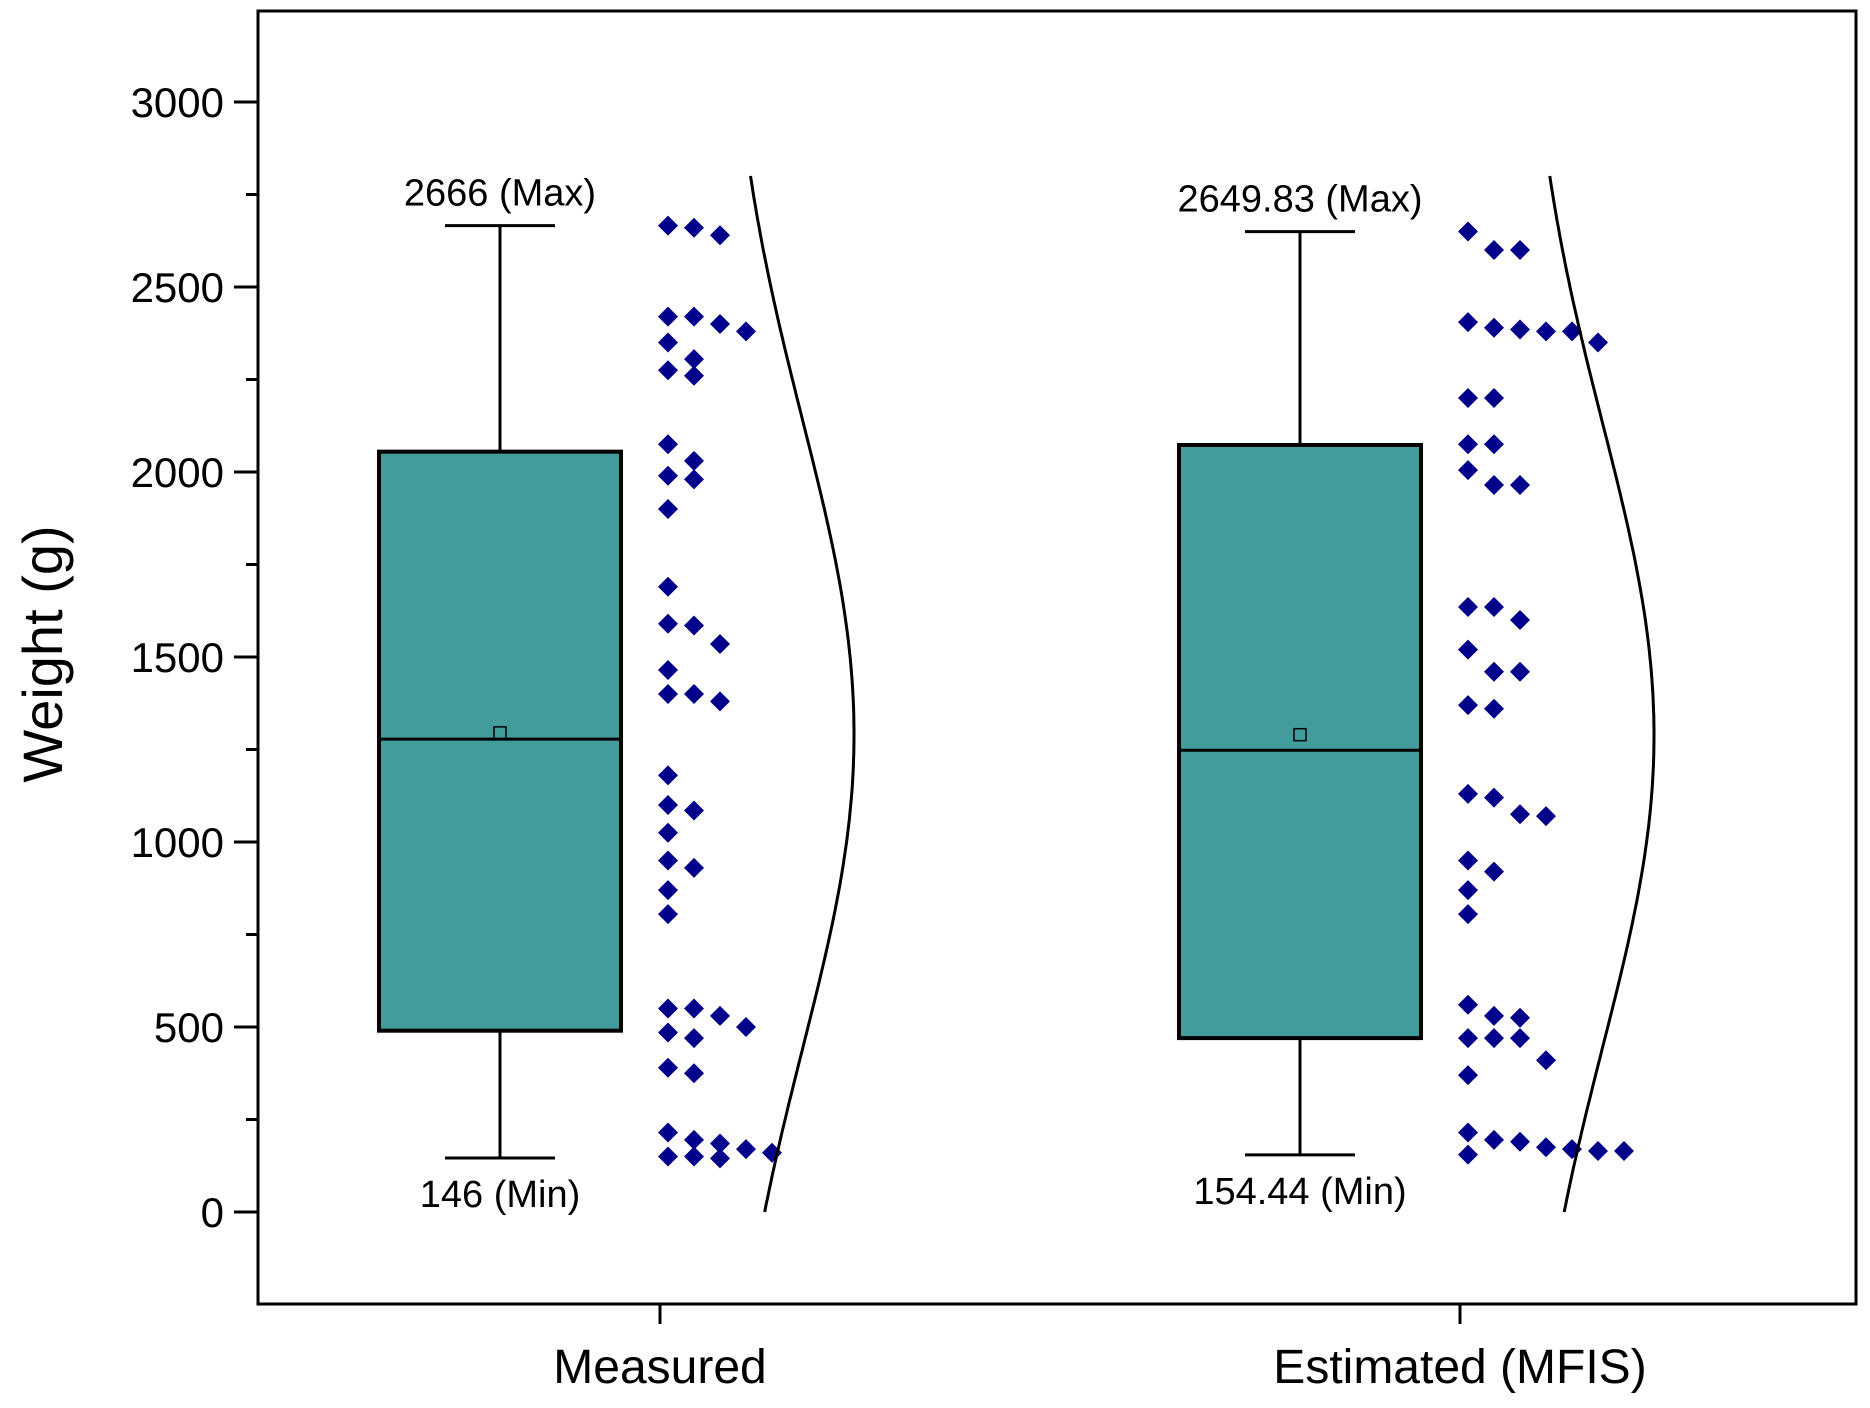  What do you see at coordinates (177, 472) in the screenshot?
I see `y-tick-label: 2000` at bounding box center [177, 472].